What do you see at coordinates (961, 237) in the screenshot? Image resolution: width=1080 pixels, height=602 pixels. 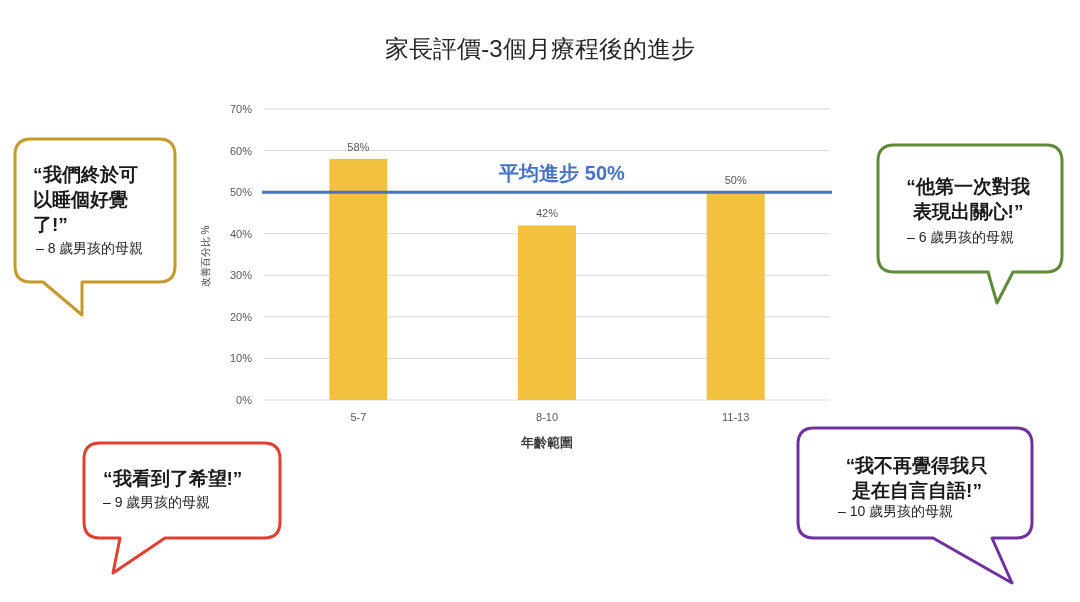 I see `text: – 6 歲男孩的母親` at bounding box center [961, 237].